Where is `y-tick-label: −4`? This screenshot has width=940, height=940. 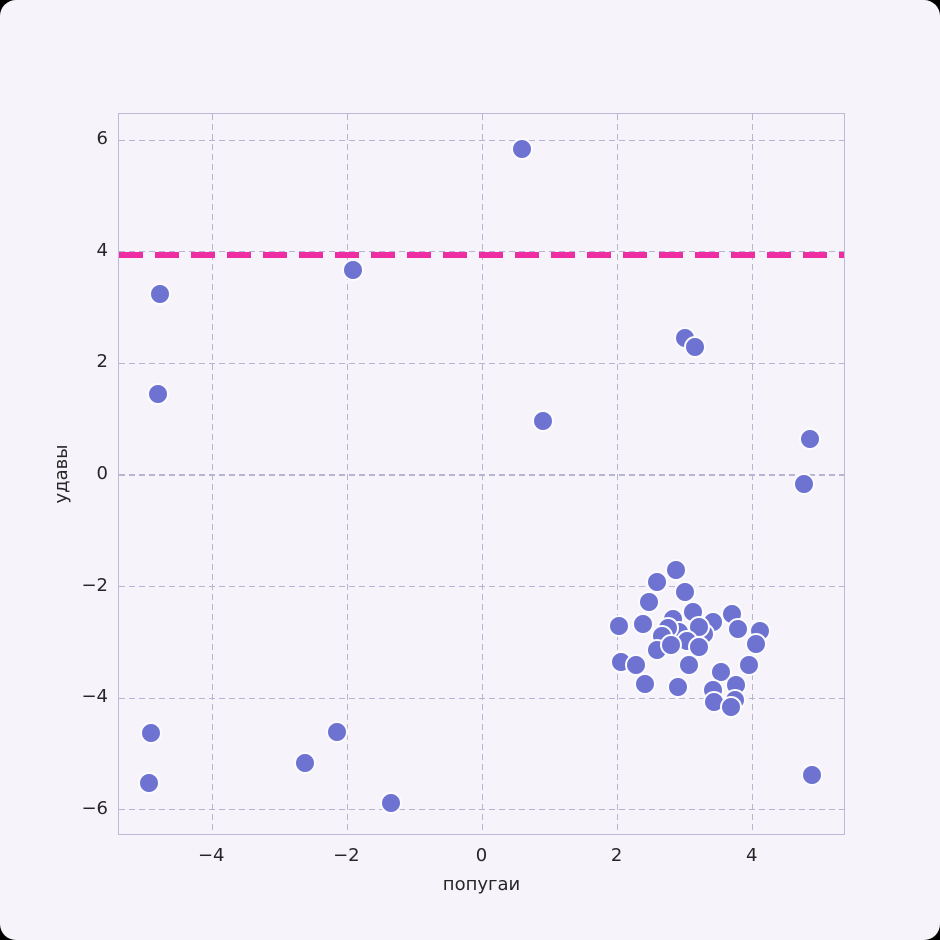 y-tick-label: −4 is located at coordinates (94, 697).